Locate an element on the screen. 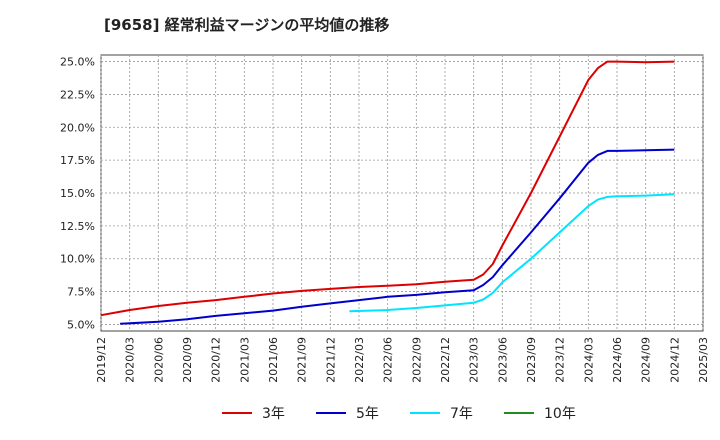 This screenshot has width=720, height=440. x-tick-label: 2023/03 is located at coordinates (474, 360).